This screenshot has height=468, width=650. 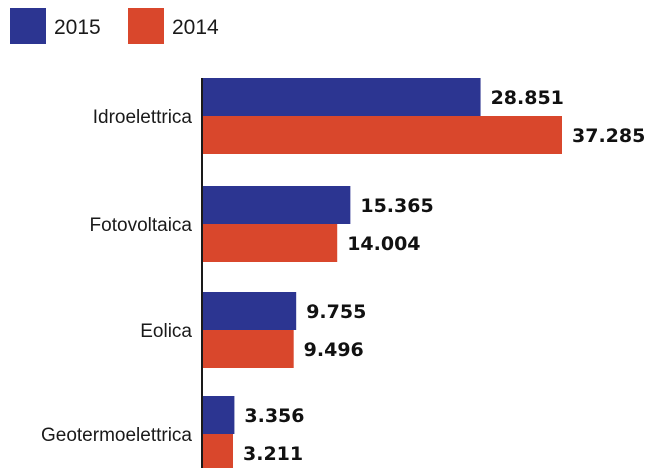 I want to click on bar-geotermoelettrica-2014, so click(x=218, y=451).